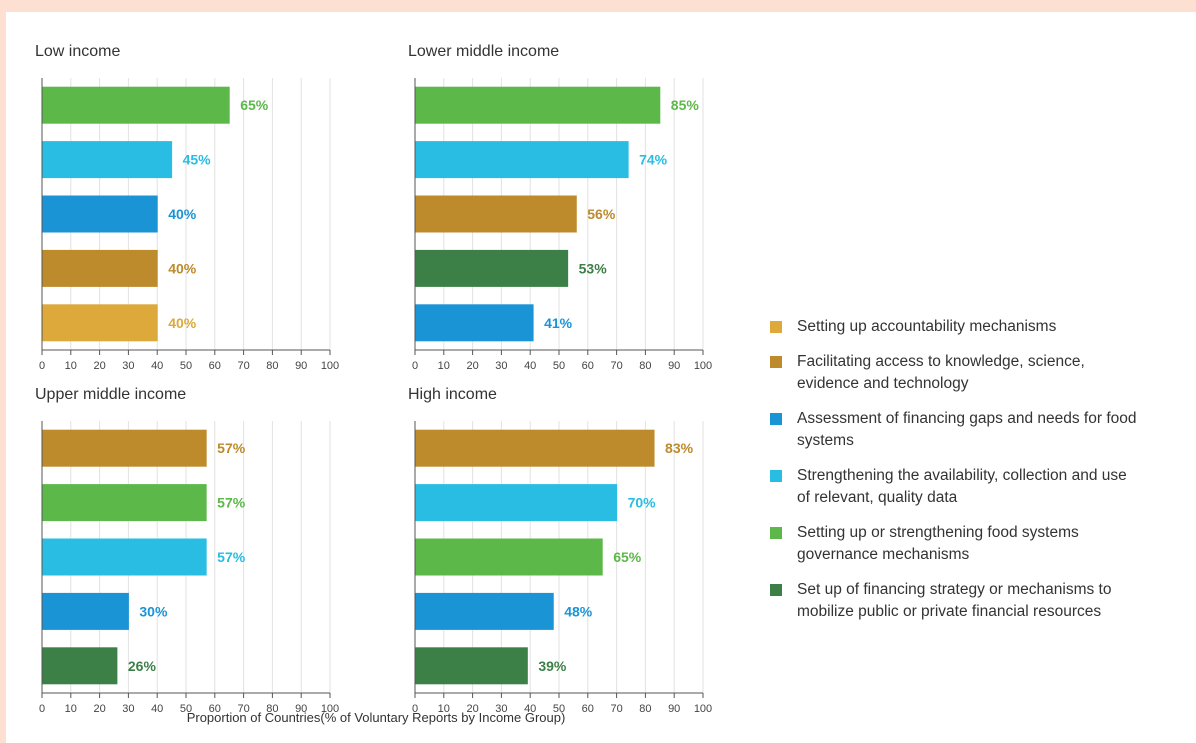  I want to click on bar-chart-svg: 0 10 20 30 40 50 60 70 80 90 100 85% 74% 56% 53% 41%, so click(562, 225).